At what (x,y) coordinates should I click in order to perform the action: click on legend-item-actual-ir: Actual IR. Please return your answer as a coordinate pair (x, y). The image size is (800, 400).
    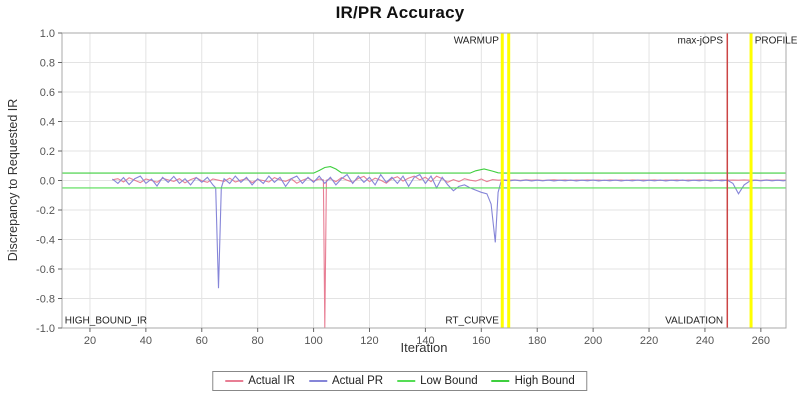
    Looking at the image, I should click on (260, 381).